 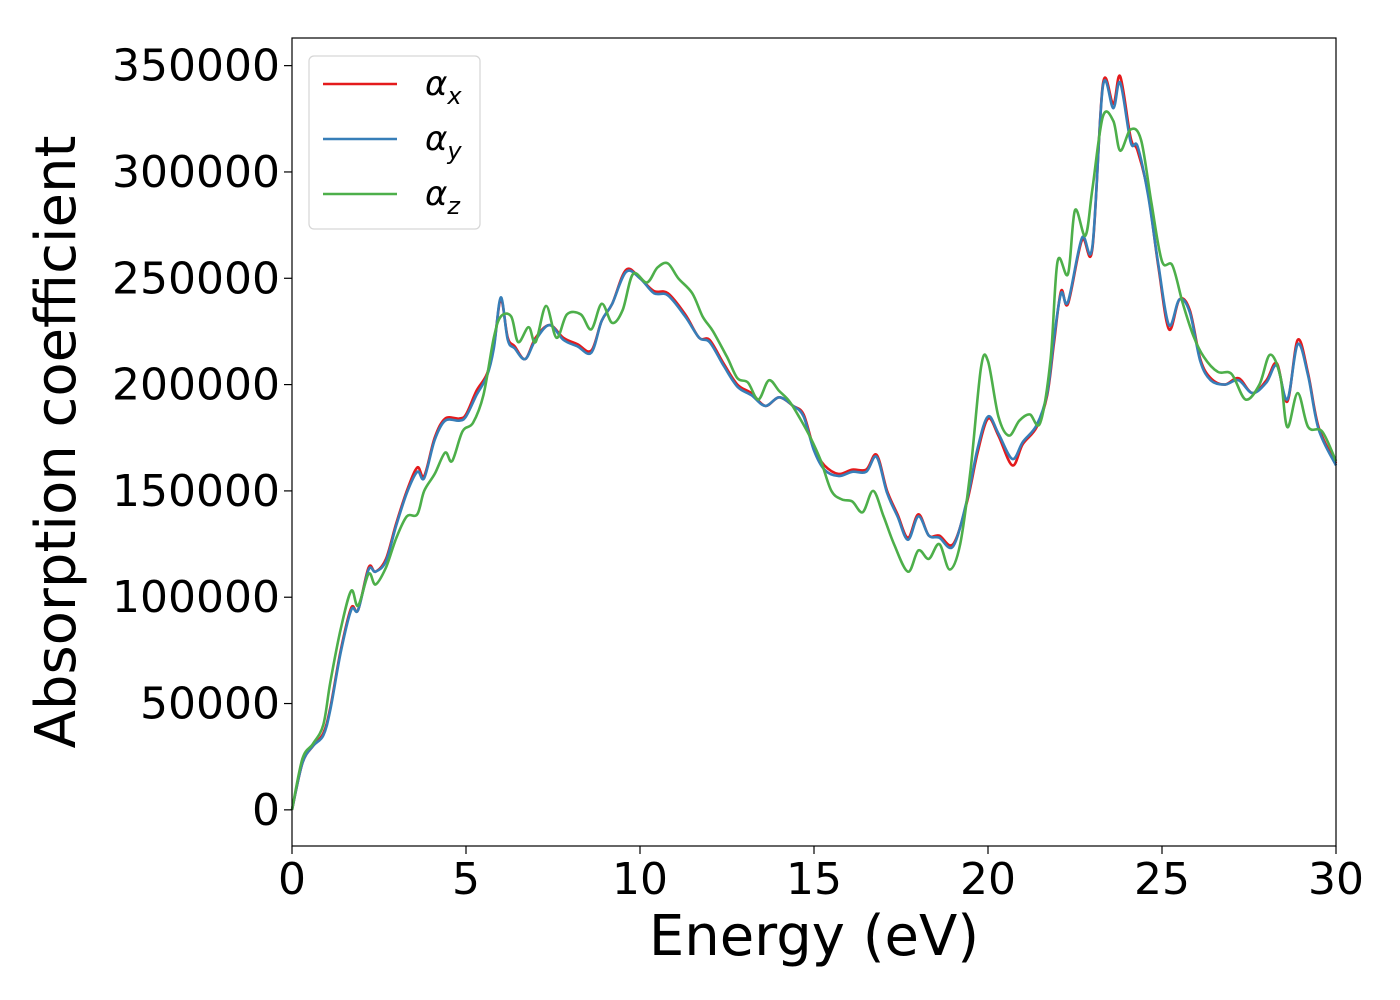 What do you see at coordinates (210, 704) in the screenshot?
I see `y-tick-label: 50000` at bounding box center [210, 704].